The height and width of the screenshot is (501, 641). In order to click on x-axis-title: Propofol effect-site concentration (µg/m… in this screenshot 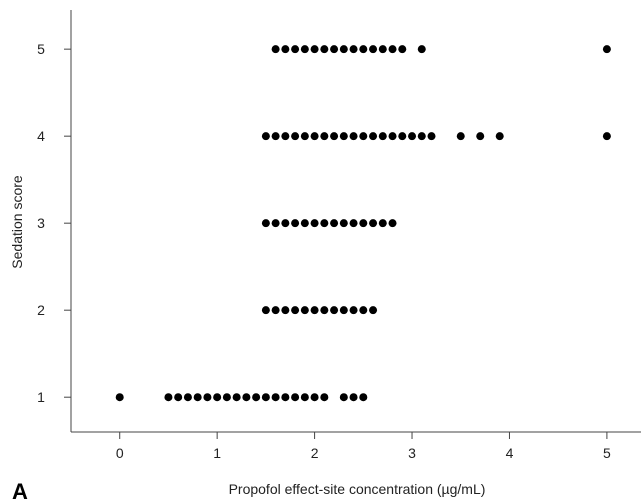, I will do `click(357, 489)`.